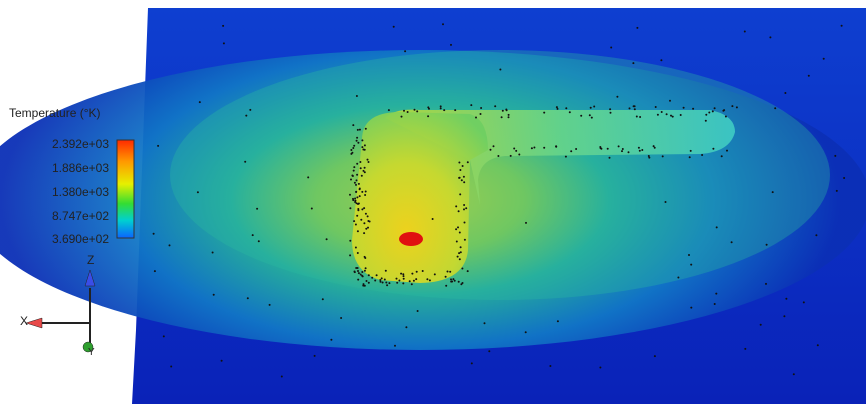 The height and width of the screenshot is (404, 866). What do you see at coordinates (411, 239) in the screenshot?
I see `hotspot-marker` at bounding box center [411, 239].